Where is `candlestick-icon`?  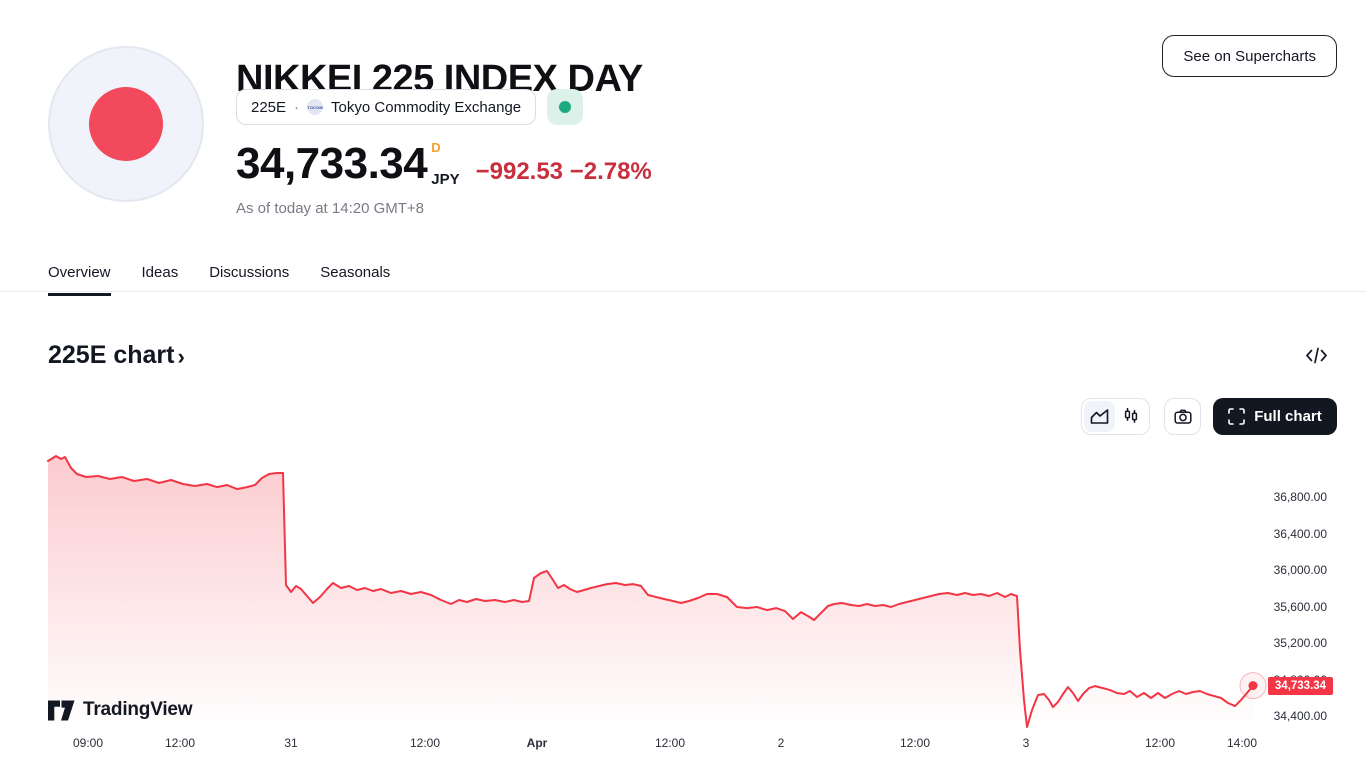 candlestick-icon is located at coordinates (1130, 415).